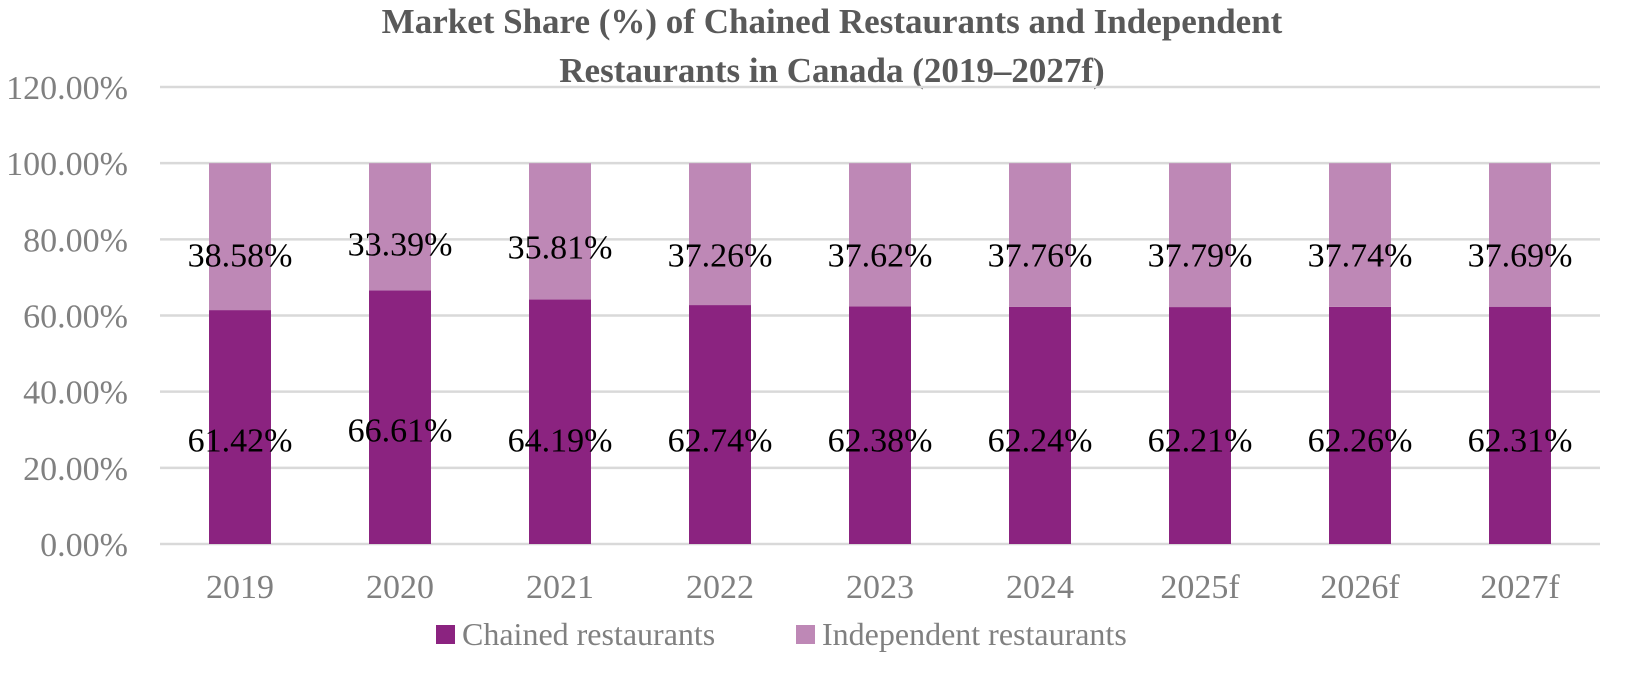 The width and height of the screenshot is (1637, 697). I want to click on y-tick-label: 40.00%, so click(75, 393).